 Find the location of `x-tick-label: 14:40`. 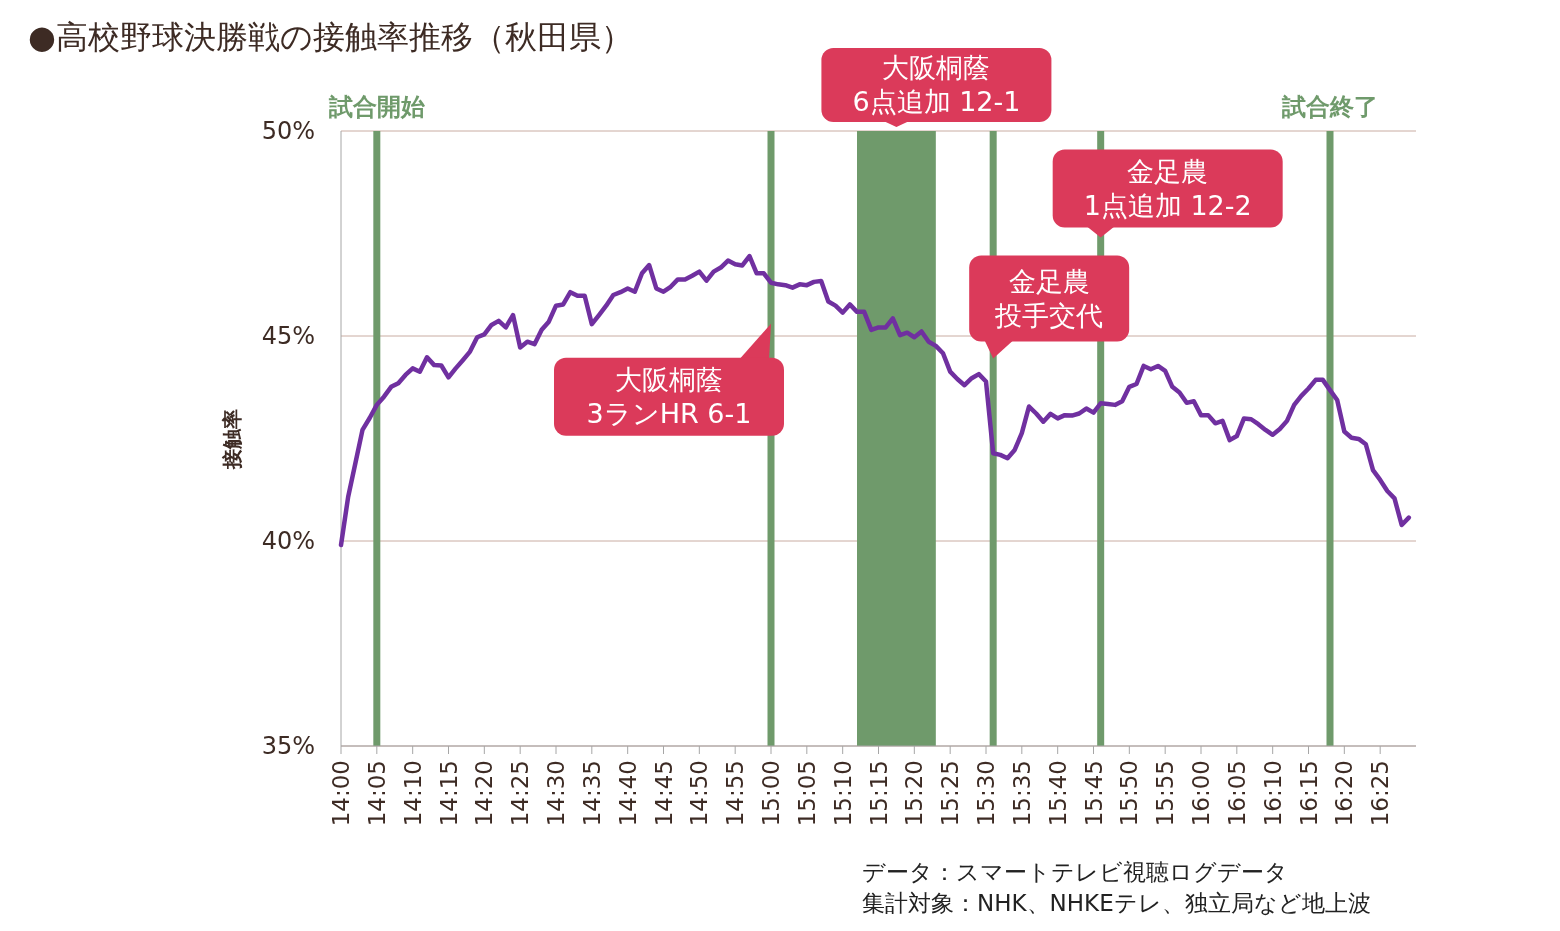

x-tick-label: 14:40 is located at coordinates (627, 793).